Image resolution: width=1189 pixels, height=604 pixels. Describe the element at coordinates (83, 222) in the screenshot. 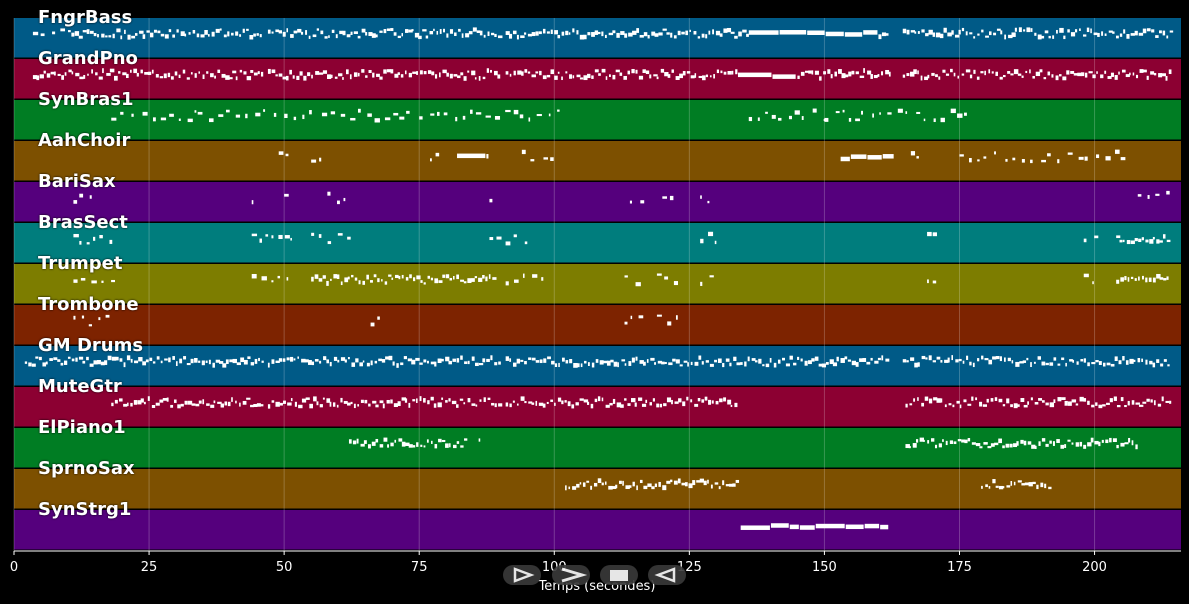

I see `track-label: BrasSect` at that location.